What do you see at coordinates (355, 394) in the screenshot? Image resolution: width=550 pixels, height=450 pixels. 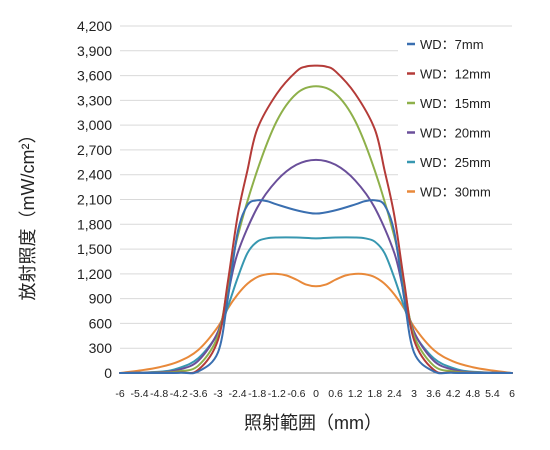 I see `x-tick-label: 1.2` at bounding box center [355, 394].